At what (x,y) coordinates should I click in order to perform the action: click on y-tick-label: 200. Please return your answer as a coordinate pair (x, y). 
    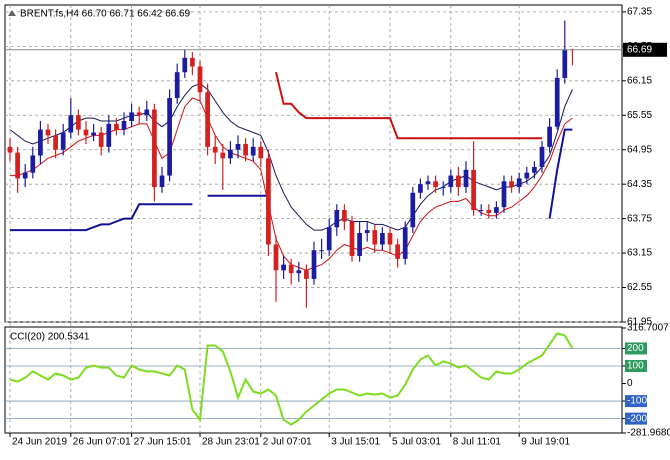
    Looking at the image, I should click on (635, 348).